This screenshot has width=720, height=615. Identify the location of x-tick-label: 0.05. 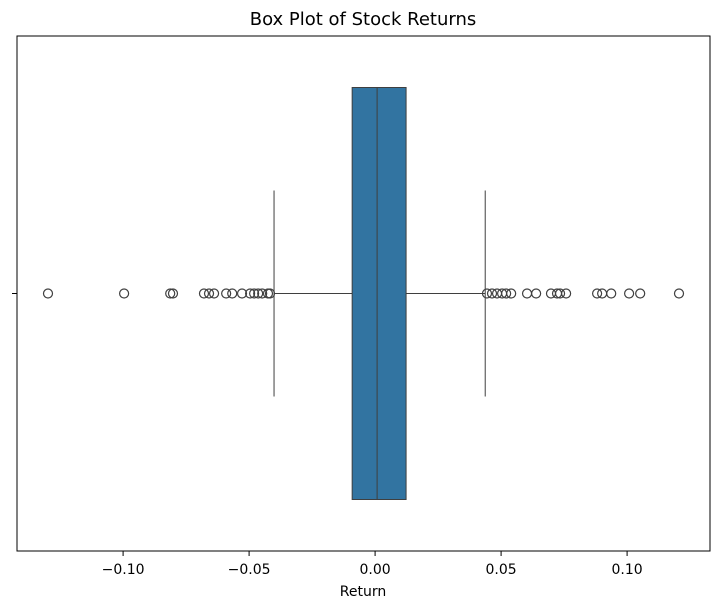
(501, 570).